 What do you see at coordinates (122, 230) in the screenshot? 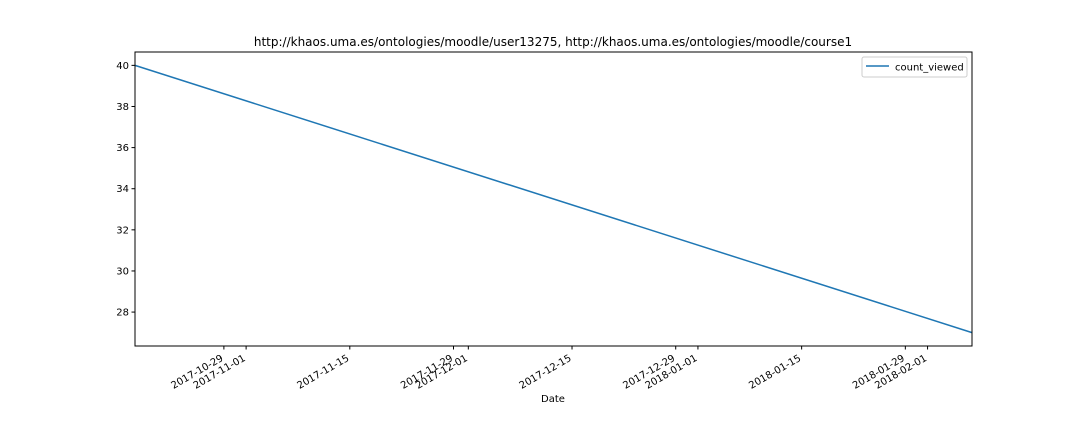
I see `y-tick-label-2: 32` at bounding box center [122, 230].